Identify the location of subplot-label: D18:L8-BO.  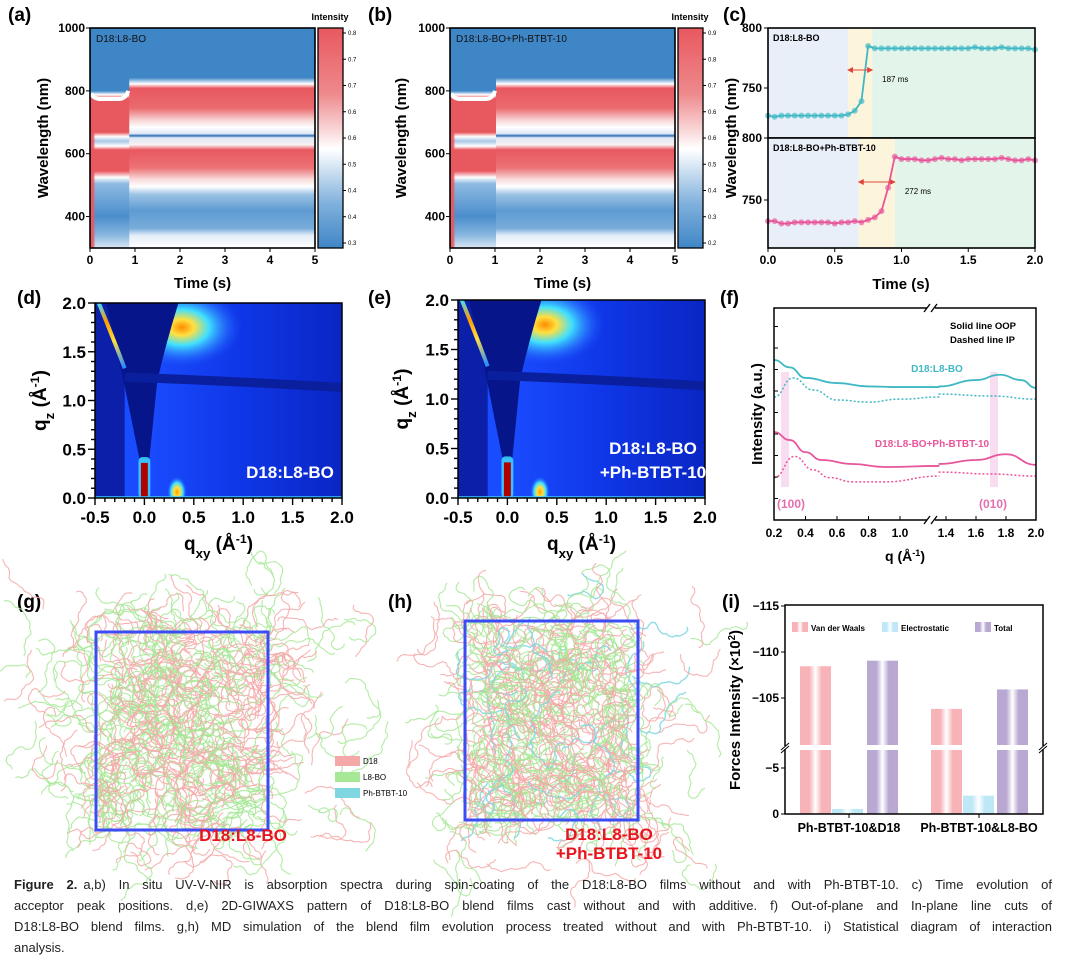
(796, 38).